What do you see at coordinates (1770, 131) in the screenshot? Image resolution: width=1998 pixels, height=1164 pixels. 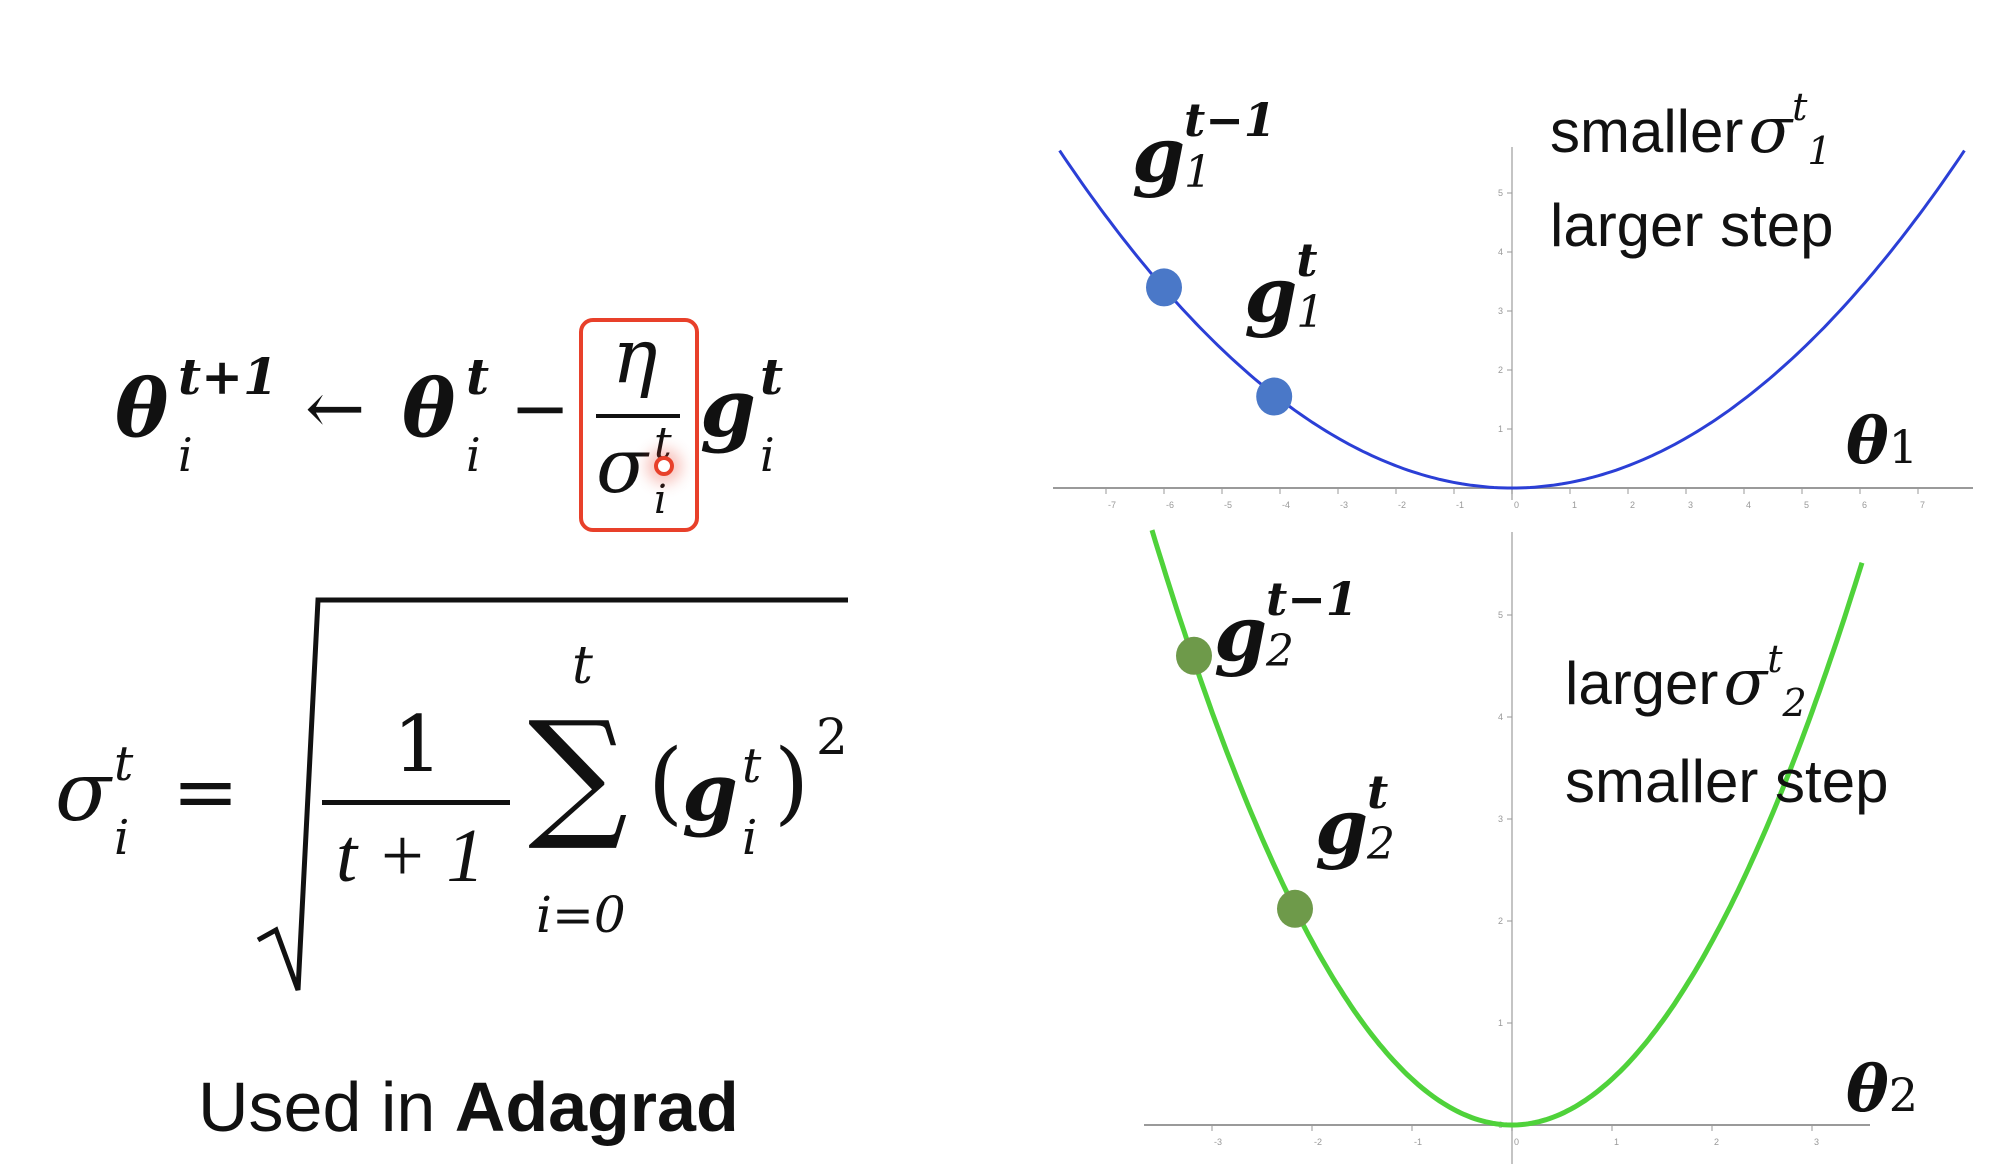 I see `annotation-sigma: σ` at bounding box center [1770, 131].